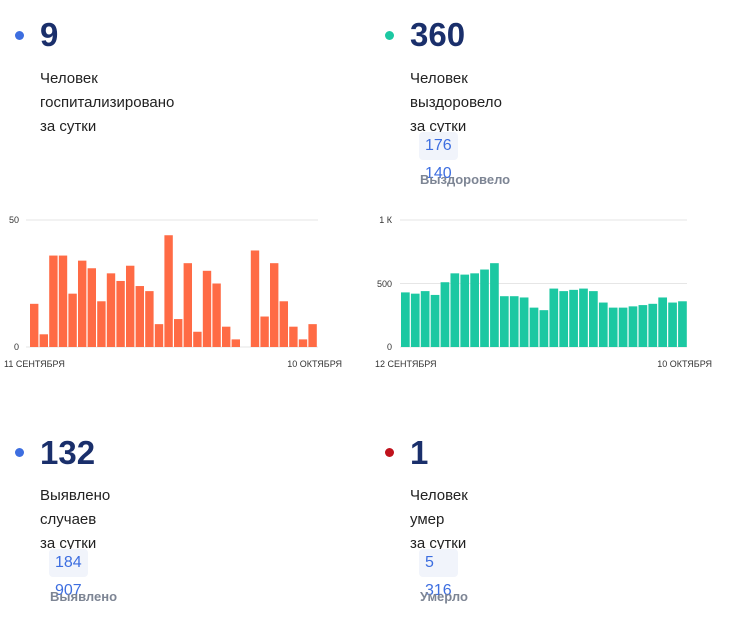  What do you see at coordinates (419, 452) in the screenshot?
I see `deaths-value: 1` at bounding box center [419, 452].